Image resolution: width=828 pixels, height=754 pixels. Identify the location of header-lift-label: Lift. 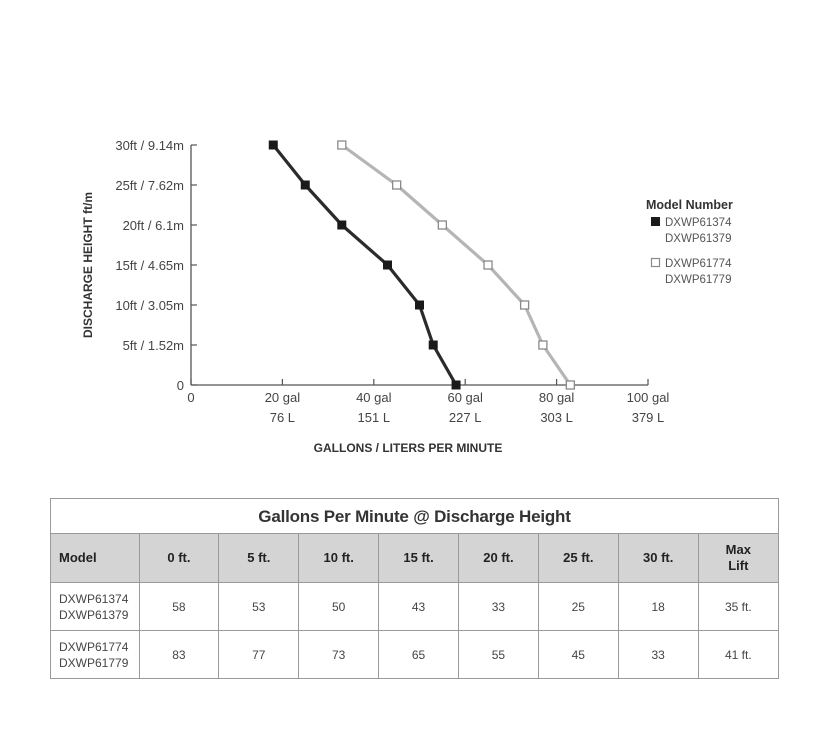
(738, 565).